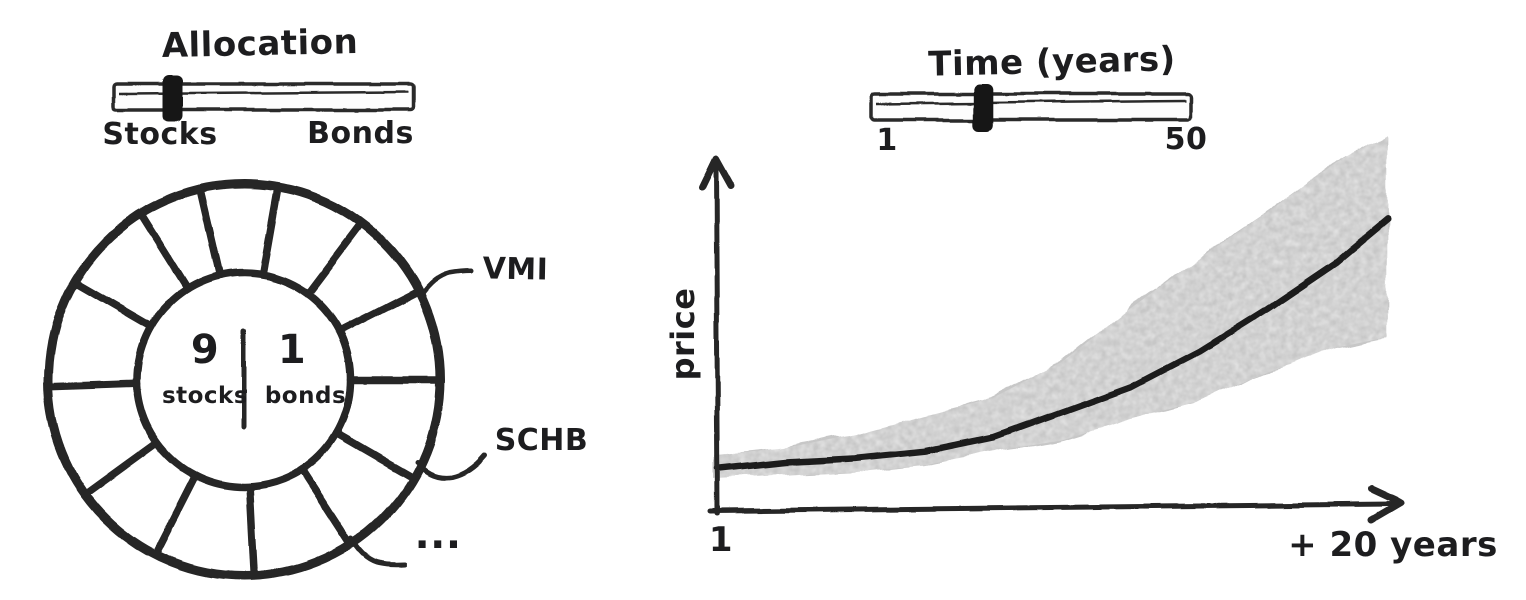 The height and width of the screenshot is (600, 1526). I want to click on callout-line-schb, so click(451, 466).